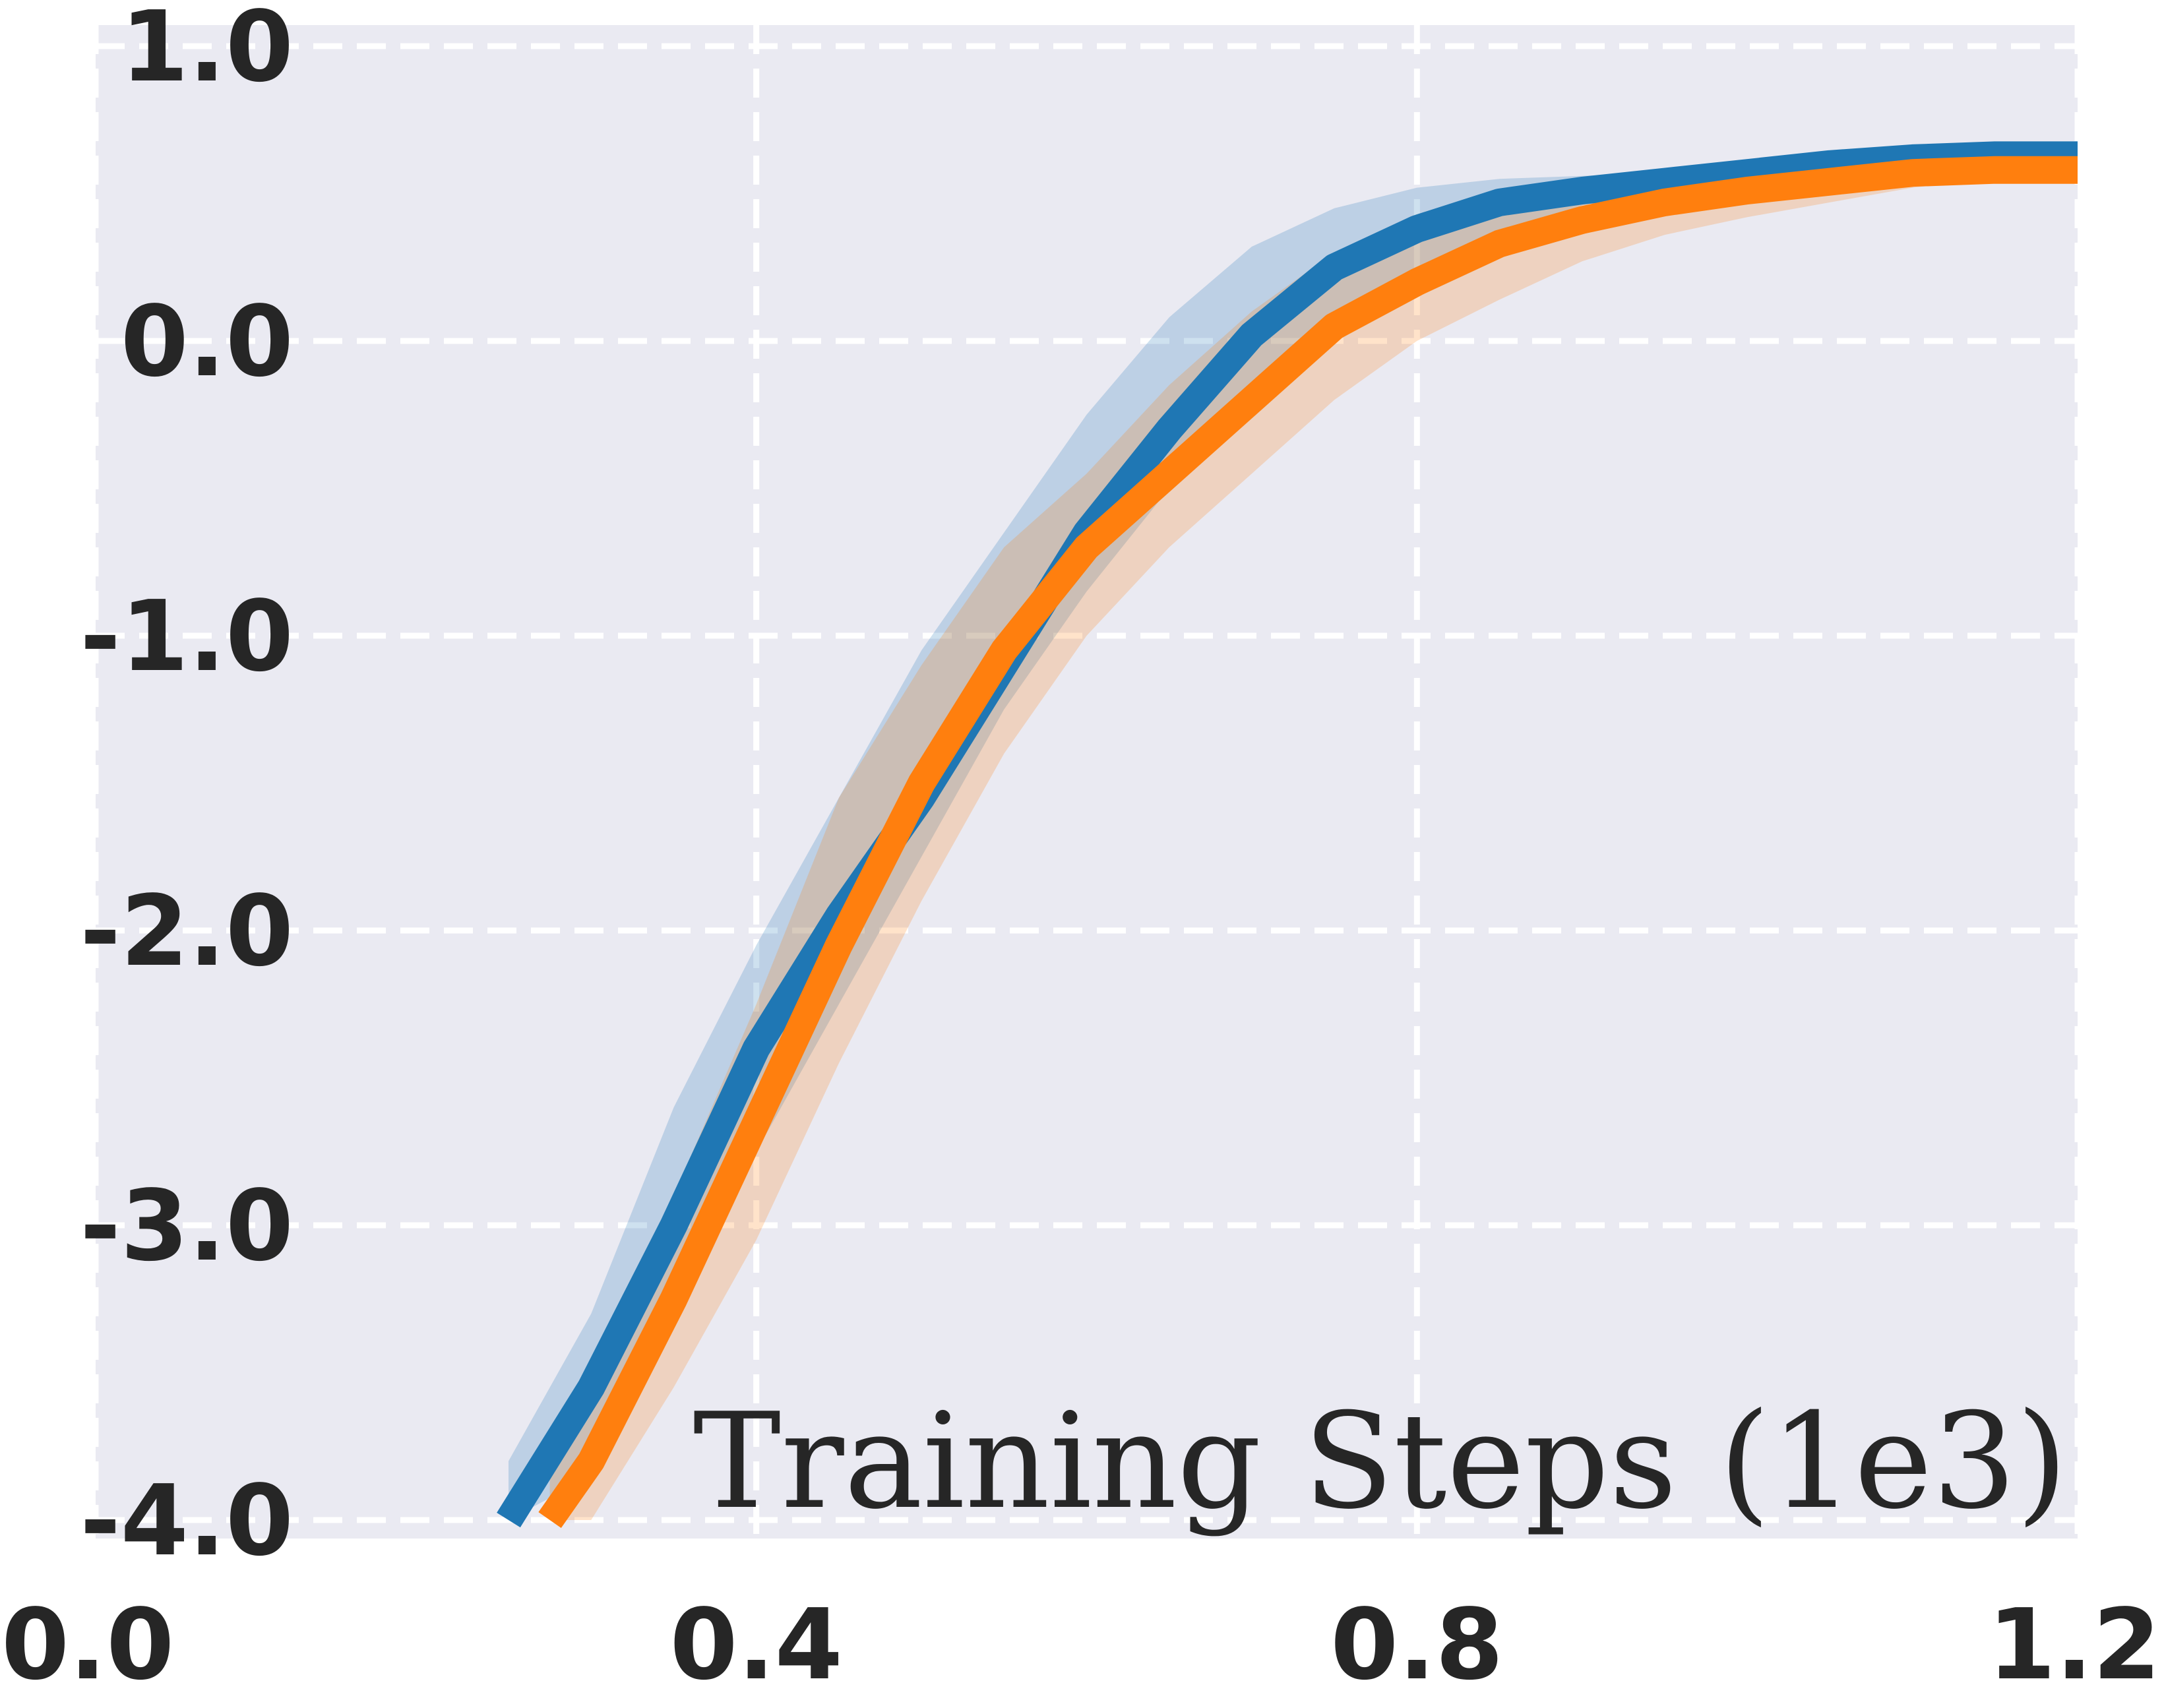 This screenshot has width=2164, height=1708. What do you see at coordinates (207, 52) in the screenshot?
I see `y-tick-label: 1.0` at bounding box center [207, 52].